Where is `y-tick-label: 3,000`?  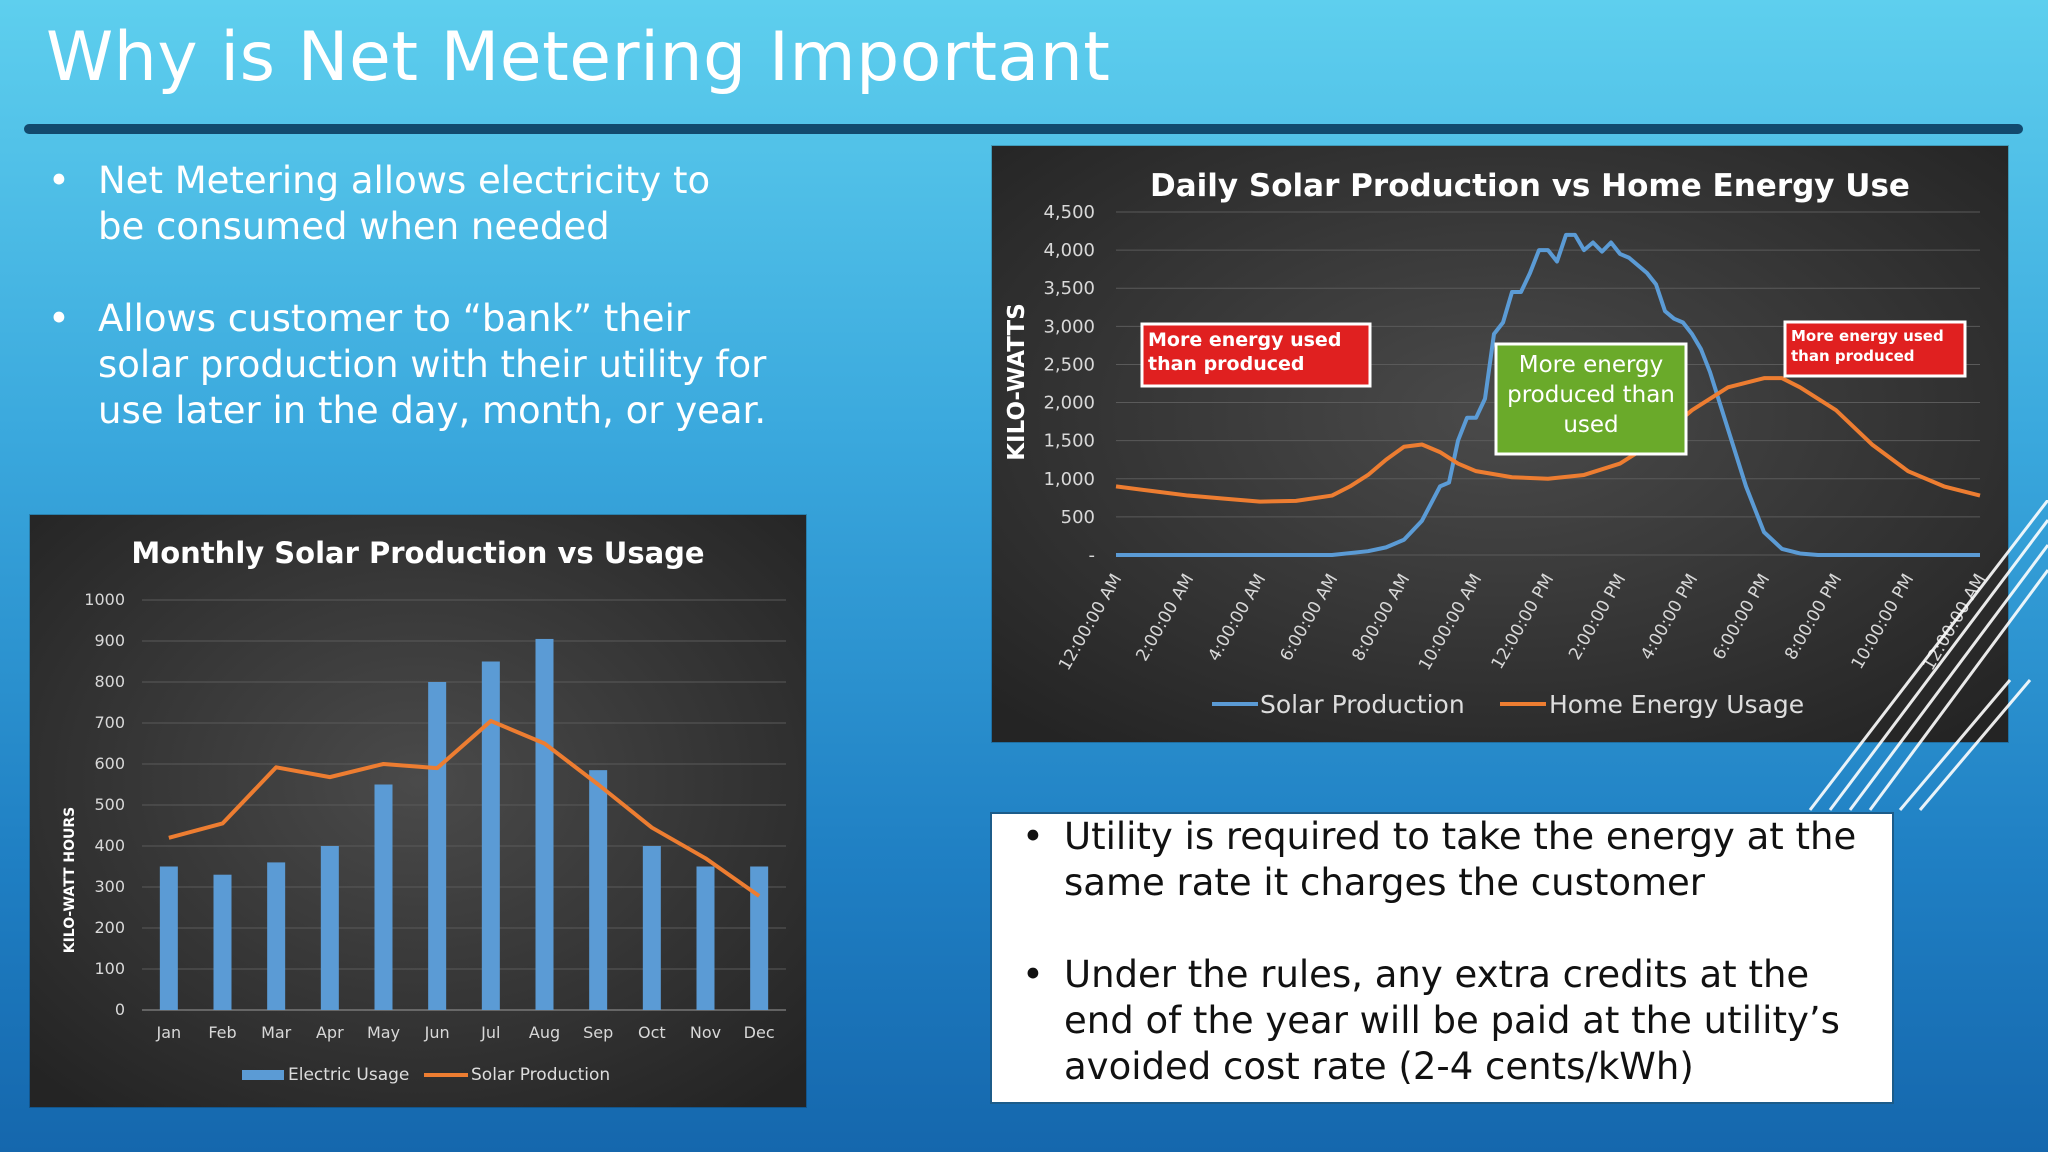 y-tick-label: 3,000 is located at coordinates (1069, 326).